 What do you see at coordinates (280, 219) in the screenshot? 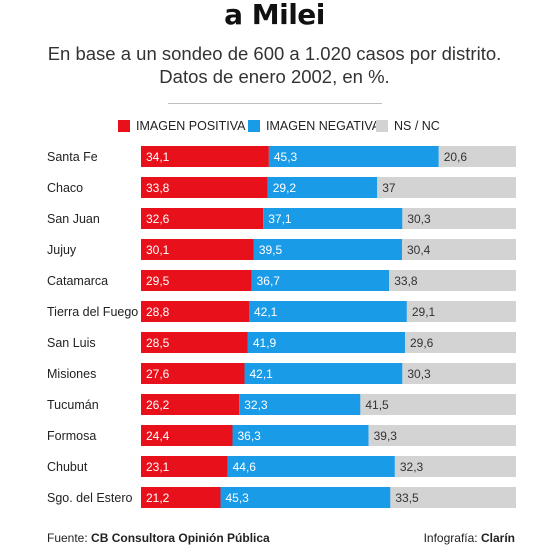
I see `data-label-negativa: 37,1` at bounding box center [280, 219].